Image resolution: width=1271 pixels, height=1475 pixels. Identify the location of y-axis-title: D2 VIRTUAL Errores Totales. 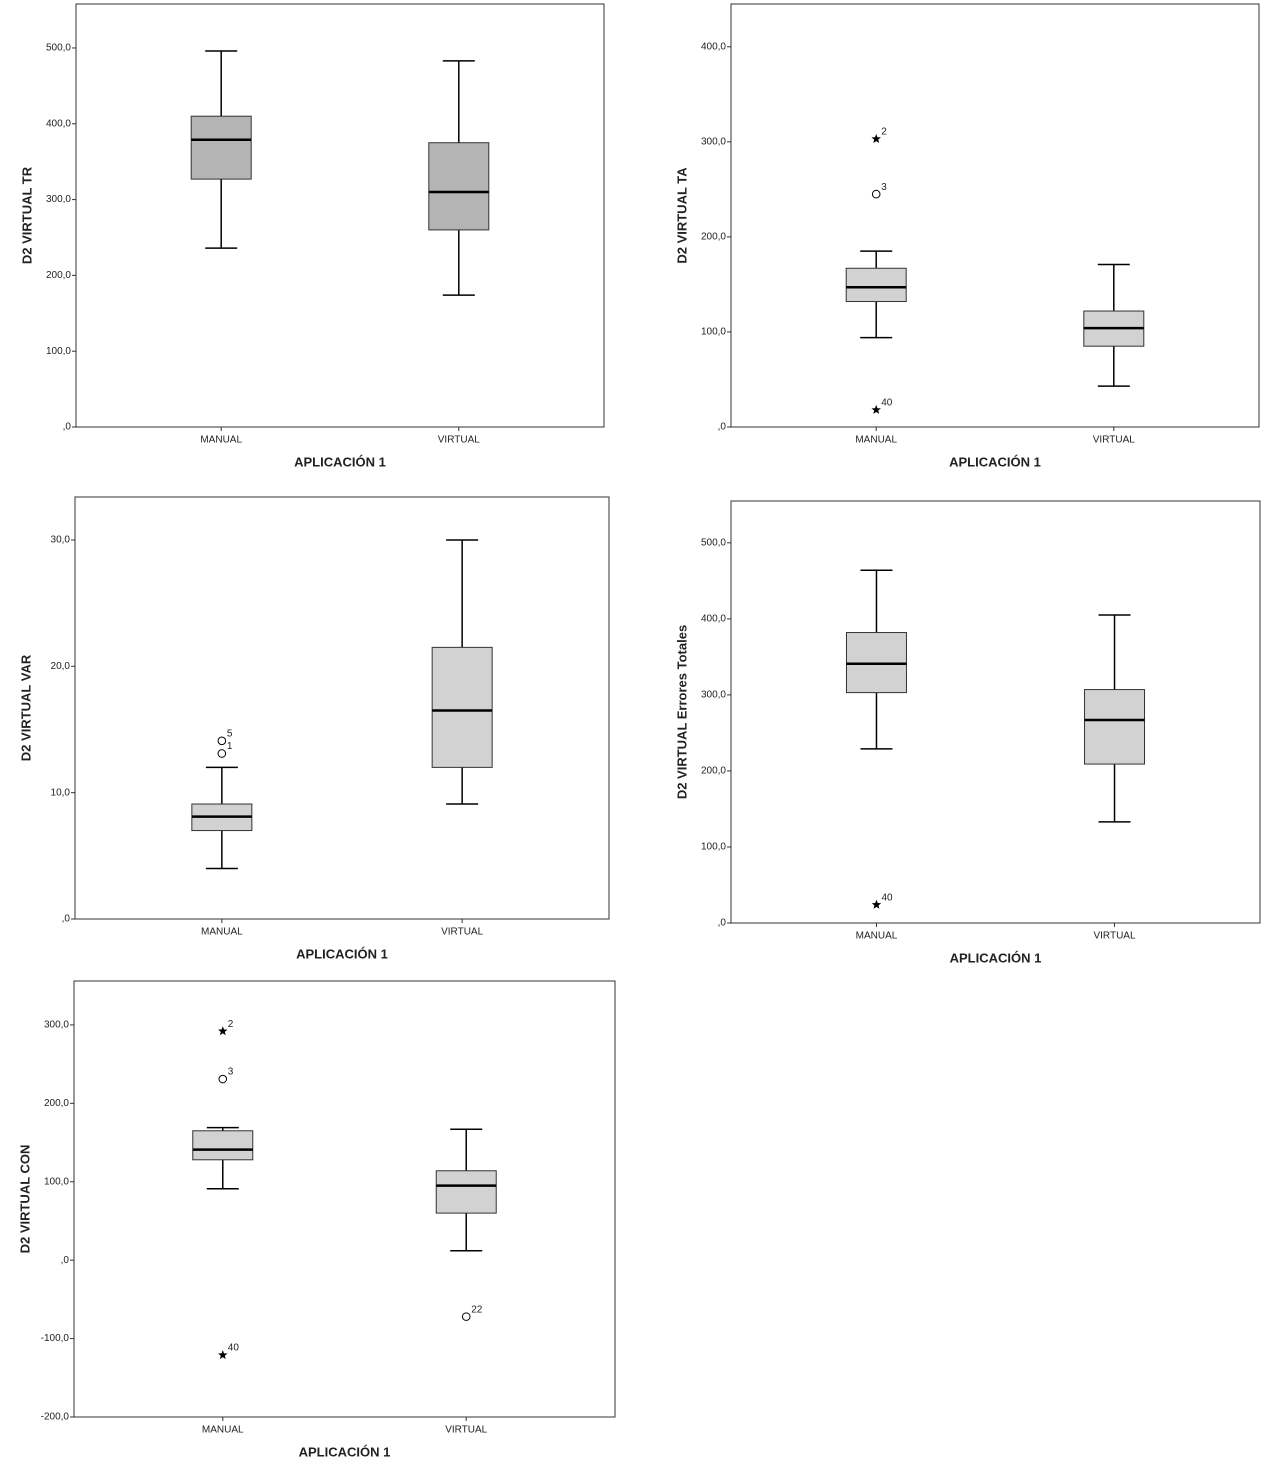
(681, 712).